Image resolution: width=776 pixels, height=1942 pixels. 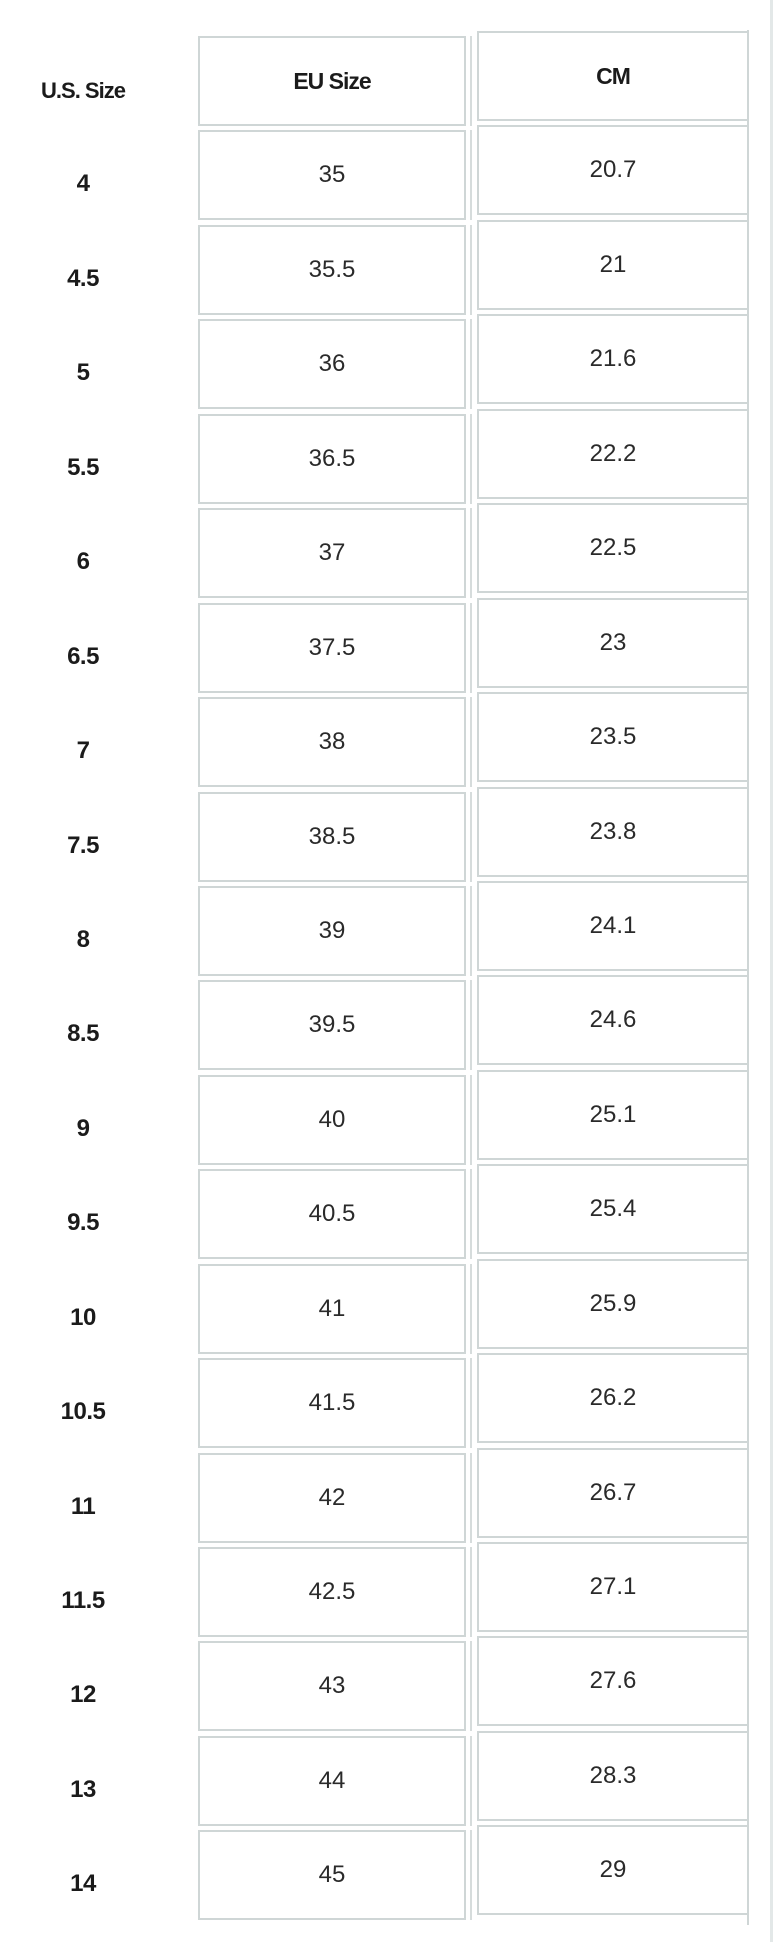 What do you see at coordinates (332, 1214) in the screenshot?
I see `eu-size-cell: 40.5` at bounding box center [332, 1214].